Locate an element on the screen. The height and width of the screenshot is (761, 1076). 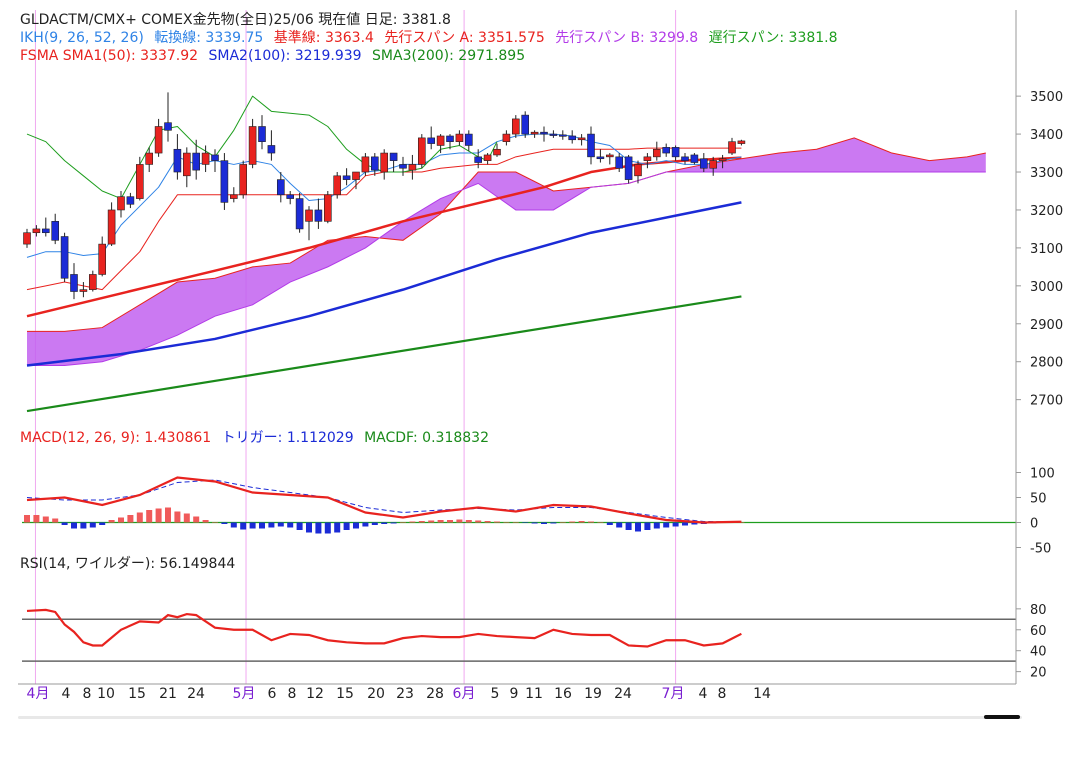
macdf-legend: MACDF: 0.318832 is located at coordinates (426, 438).